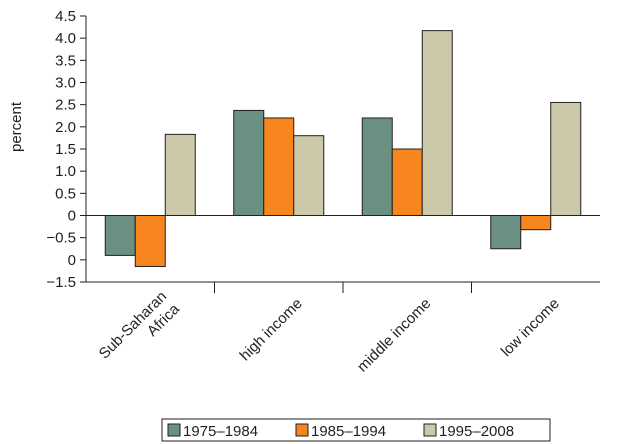 The height and width of the screenshot is (444, 623). I want to click on bar-1985–1994-middle income, so click(407, 182).